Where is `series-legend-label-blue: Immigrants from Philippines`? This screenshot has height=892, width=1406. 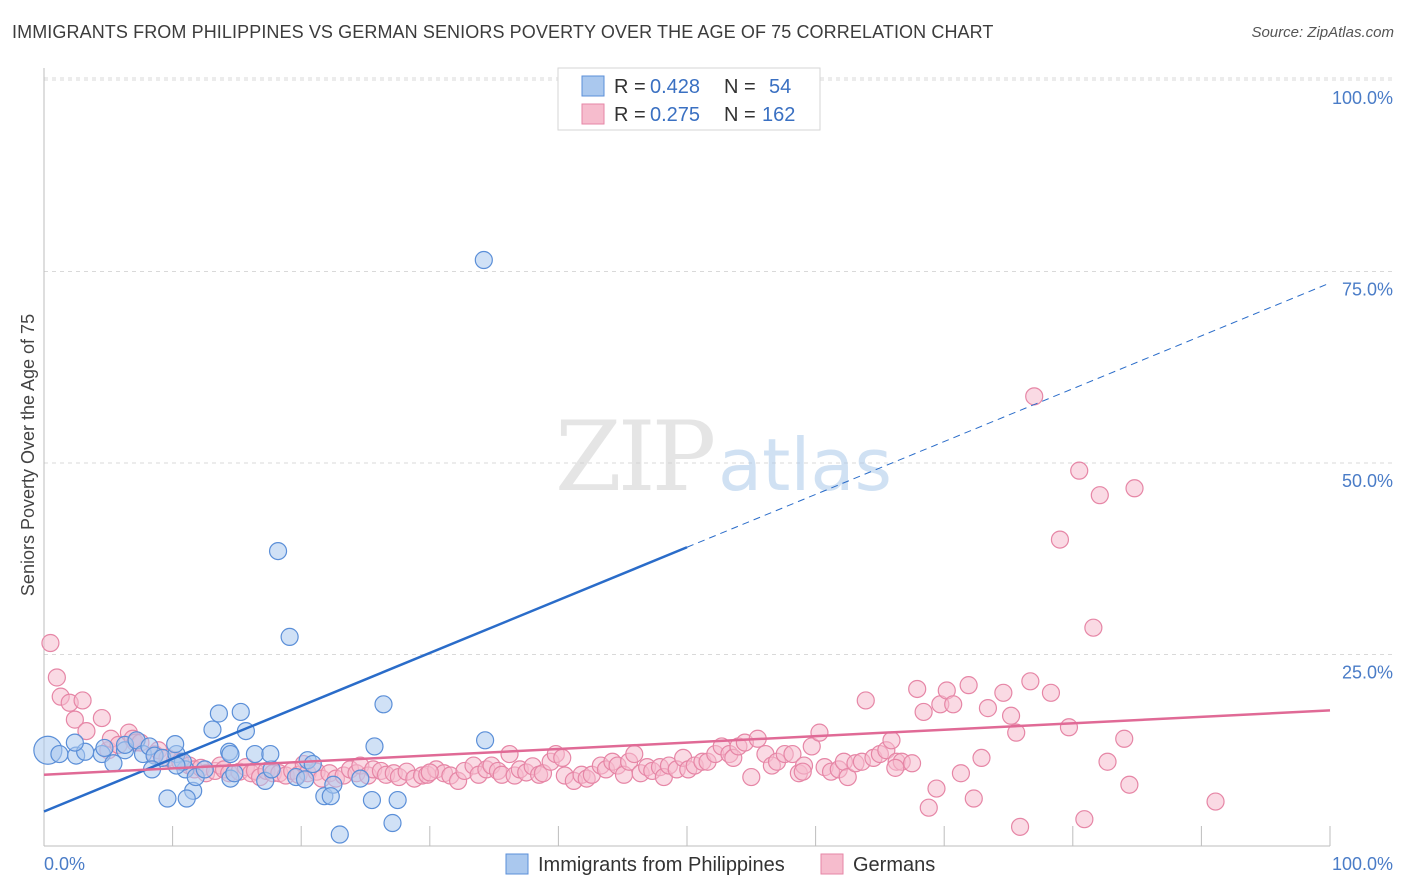 series-legend-label-blue: Immigrants from Philippines is located at coordinates (661, 865).